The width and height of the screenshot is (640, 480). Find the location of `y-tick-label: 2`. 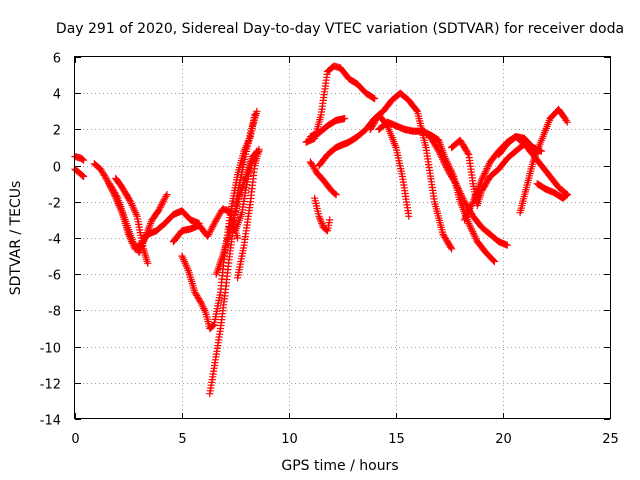

y-tick-label: 2 is located at coordinates (57, 131).